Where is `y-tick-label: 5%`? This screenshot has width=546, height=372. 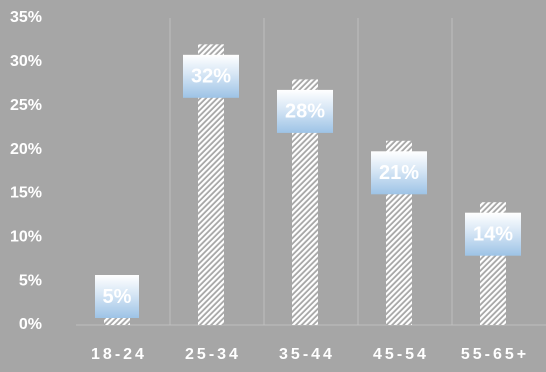 y-tick-label: 5% is located at coordinates (30, 280).